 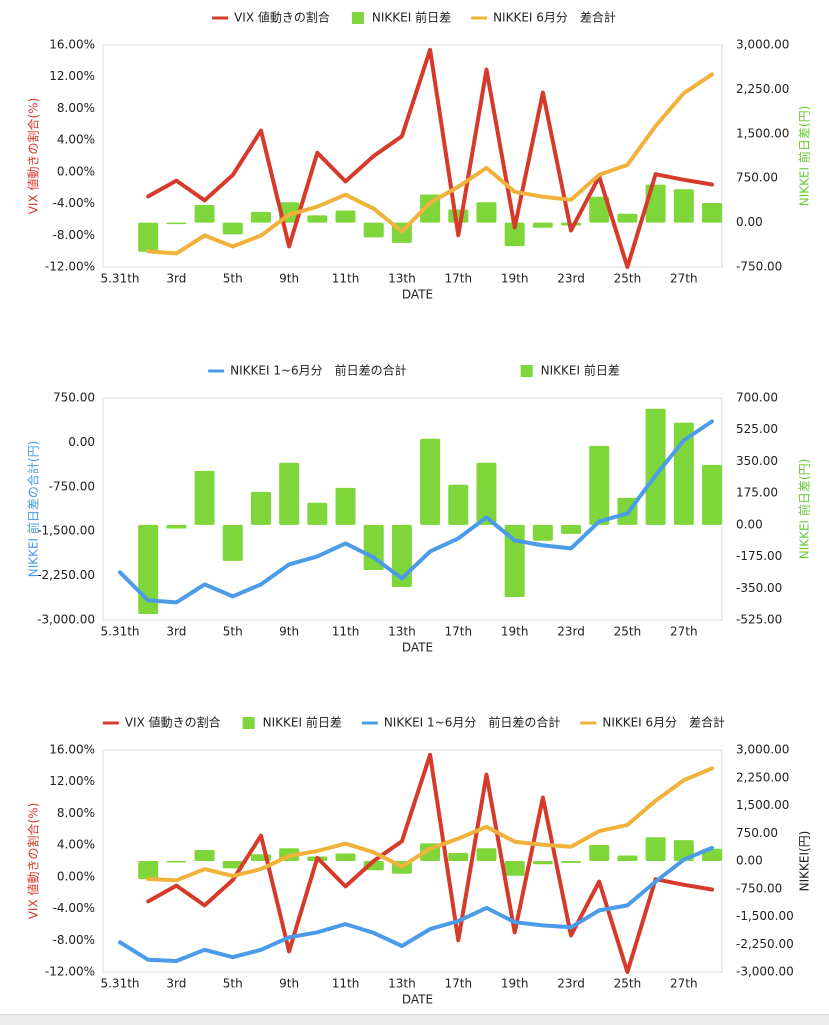 I want to click on y-tick-label: -1,500.00, so click(x=66, y=531).